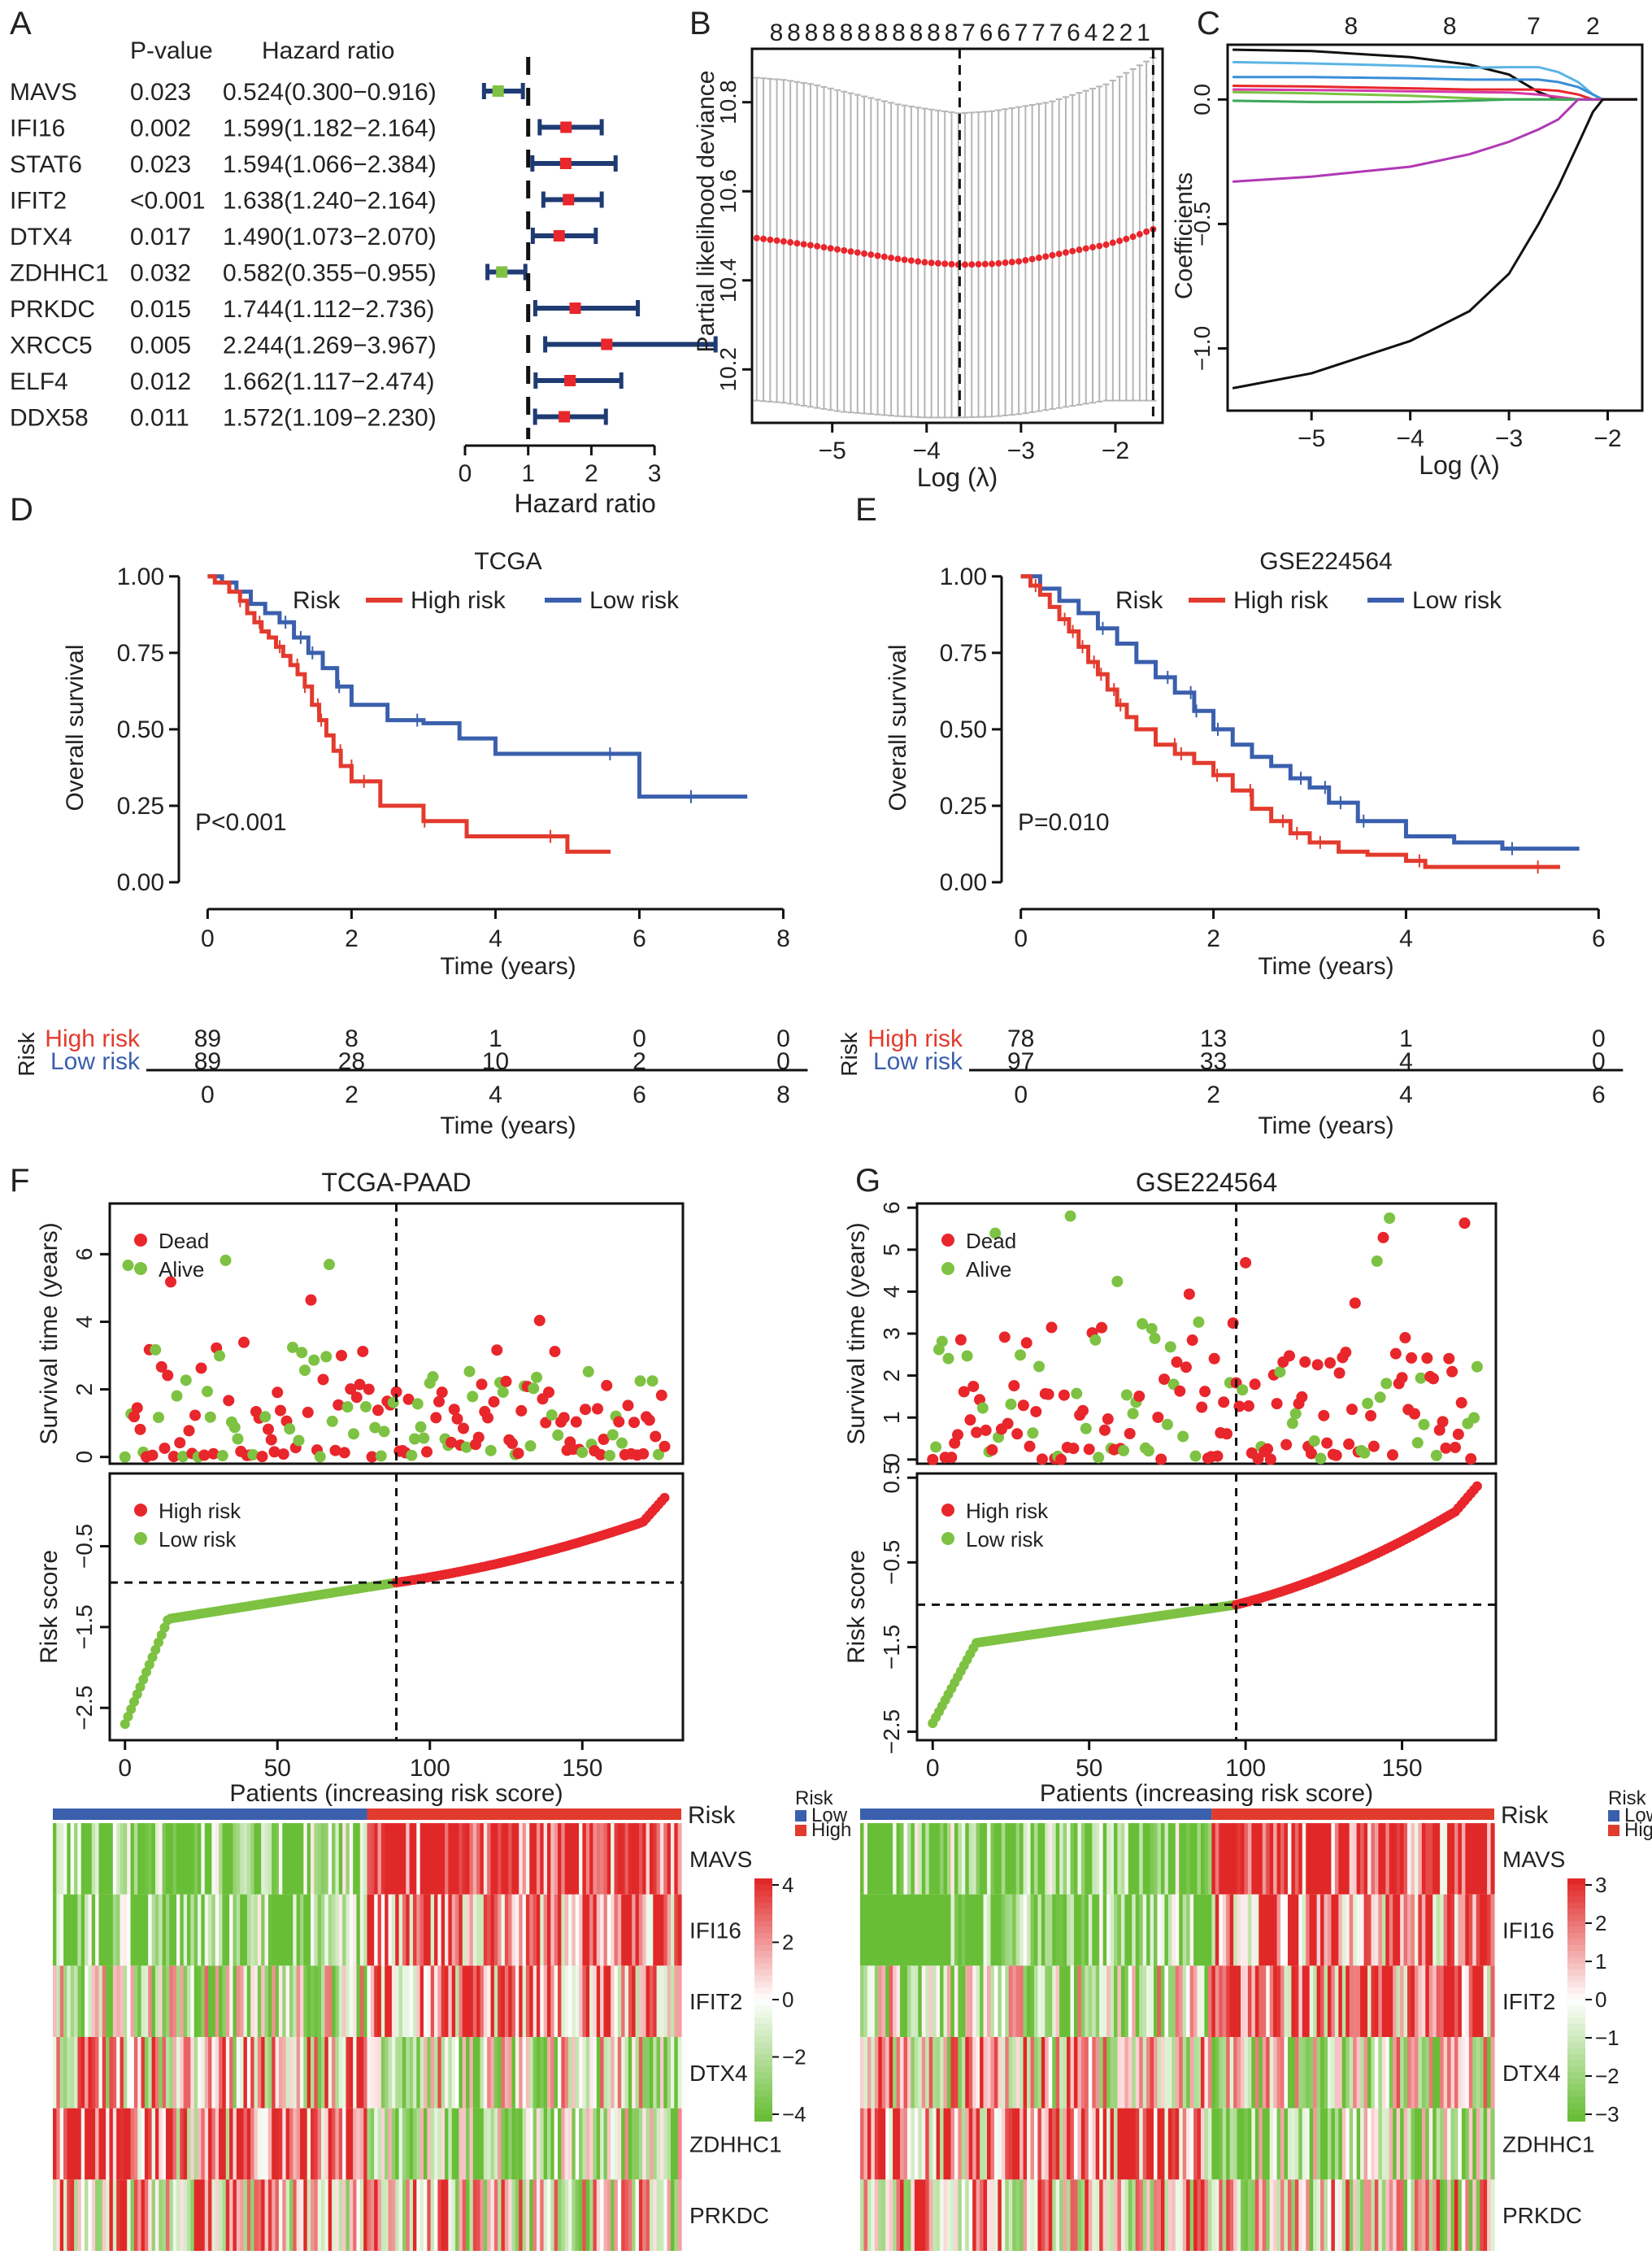  What do you see at coordinates (1509, 438) in the screenshot?
I see `x-tick-label: −3` at bounding box center [1509, 438].